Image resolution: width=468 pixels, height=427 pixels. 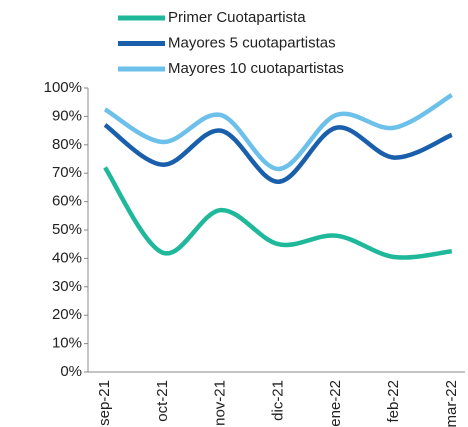 I want to click on x-tick-label: nov-21, so click(x=220, y=403).